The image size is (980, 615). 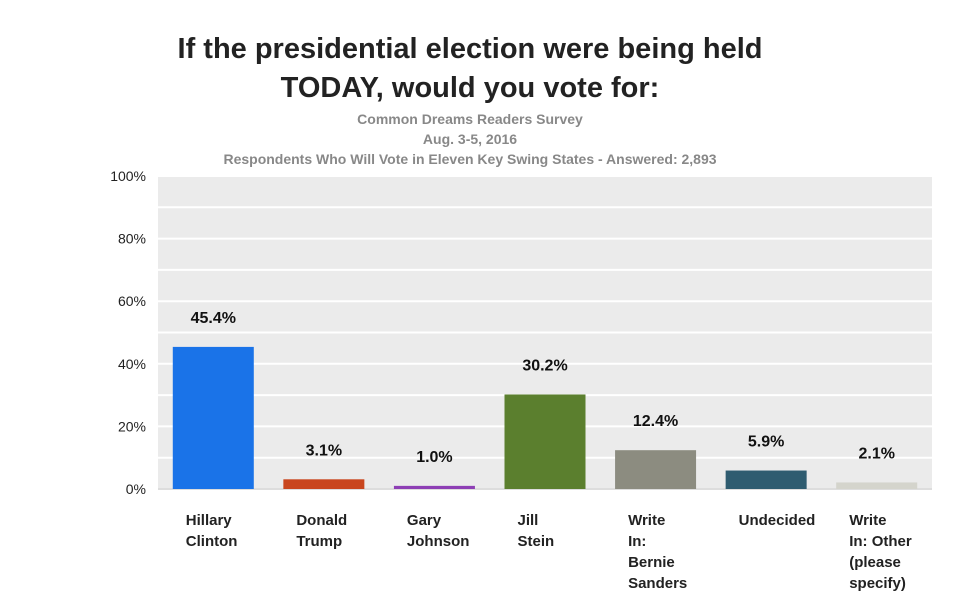 I want to click on x-tick-label-line: (please, so click(x=875, y=562).